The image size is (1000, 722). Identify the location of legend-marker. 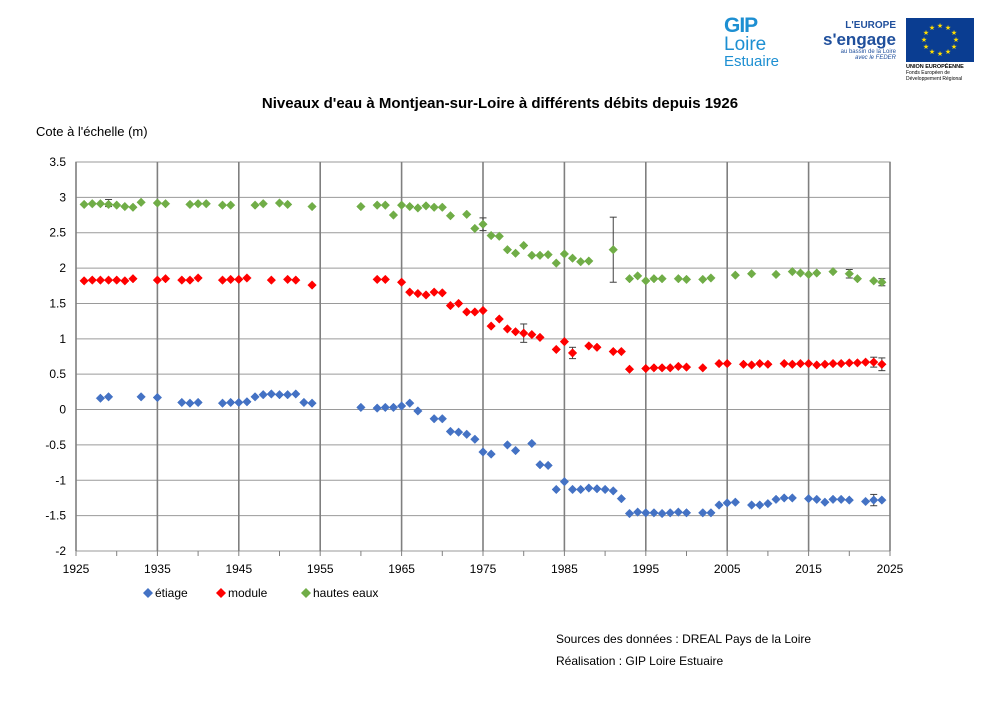
(306, 593).